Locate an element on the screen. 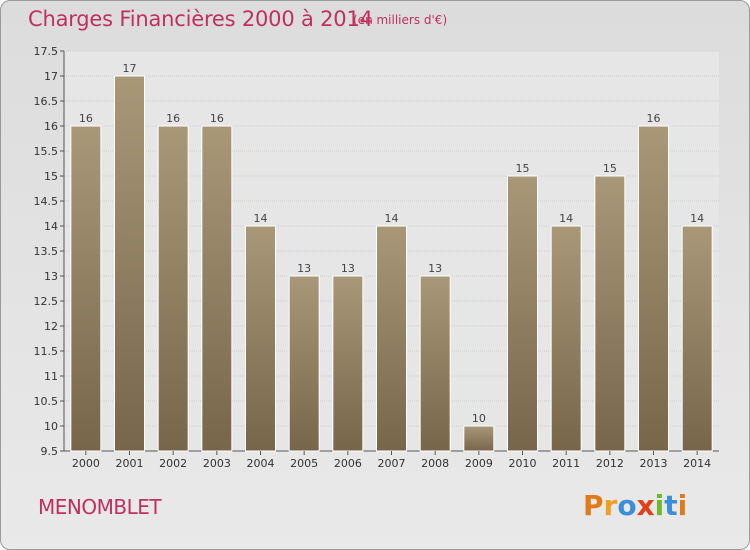  y-tick-label: 15.5 is located at coordinates (46, 151).